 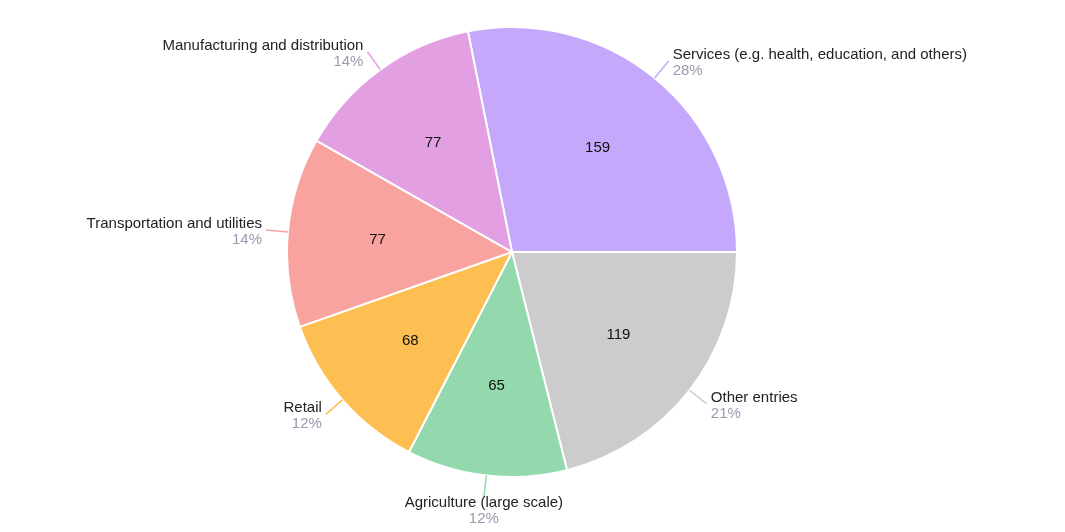 What do you see at coordinates (263, 44) in the screenshot?
I see `slice-label: Manufacturing and distribution` at bounding box center [263, 44].